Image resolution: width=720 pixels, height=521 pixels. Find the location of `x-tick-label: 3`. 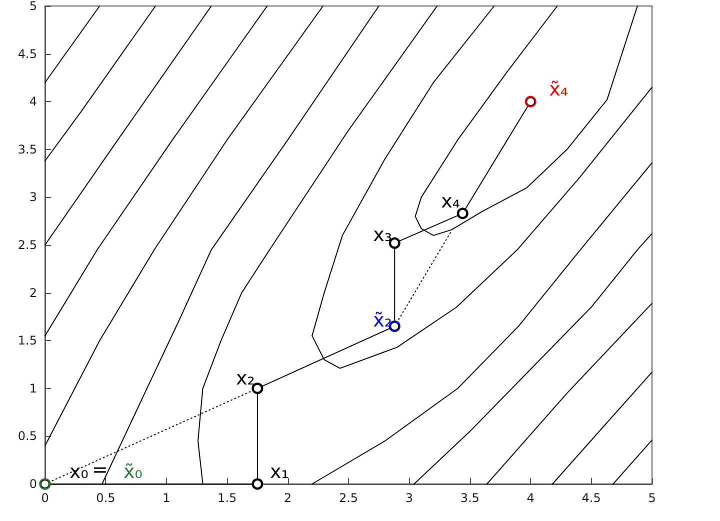

x-tick-label: 3 is located at coordinates (409, 498).